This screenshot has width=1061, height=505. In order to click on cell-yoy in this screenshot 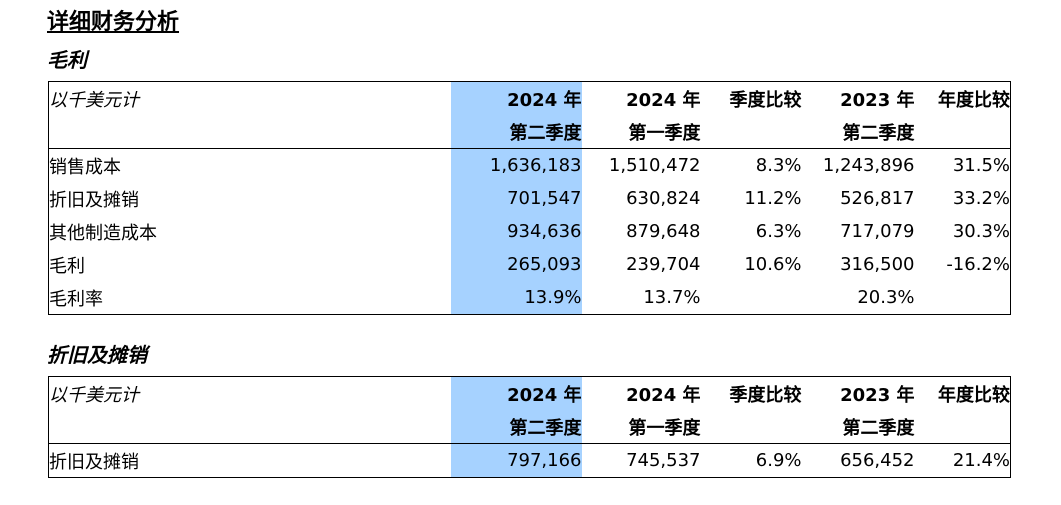, I will do `click(963, 298)`.